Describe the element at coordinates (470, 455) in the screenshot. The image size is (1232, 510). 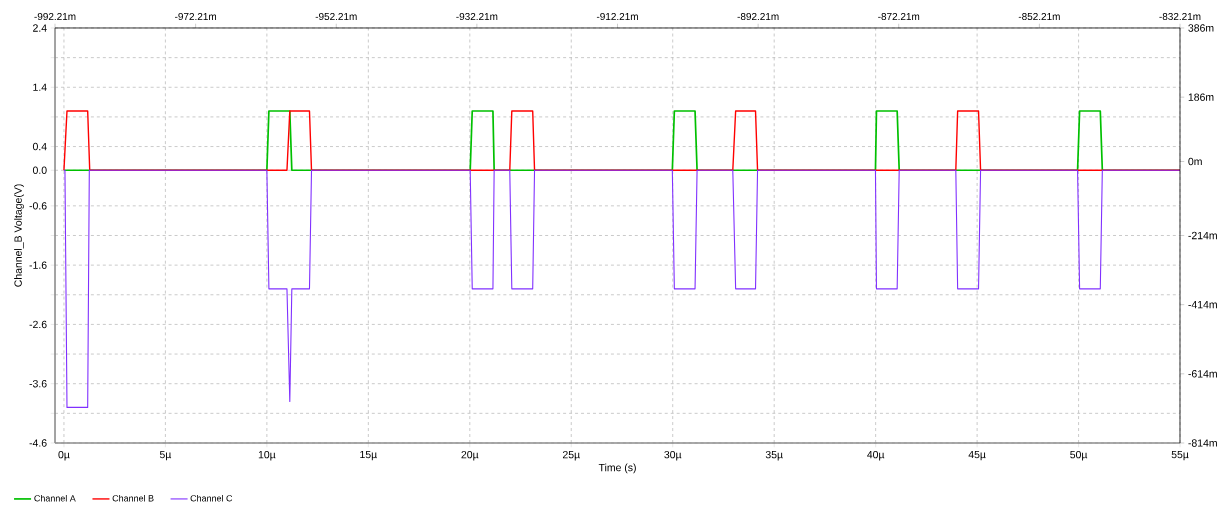
I see `x-tick-label: 20µ` at that location.